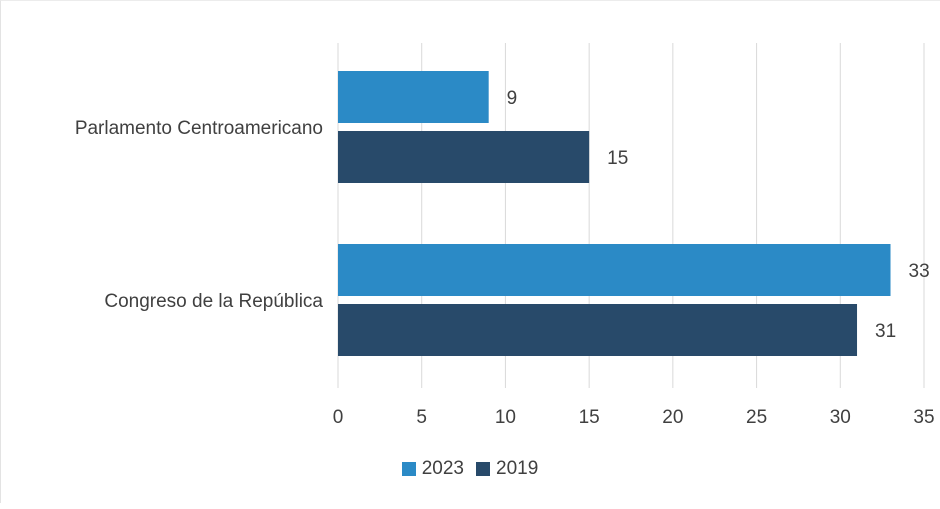  What do you see at coordinates (589, 417) in the screenshot?
I see `x-tick-label-15: 15` at bounding box center [589, 417].